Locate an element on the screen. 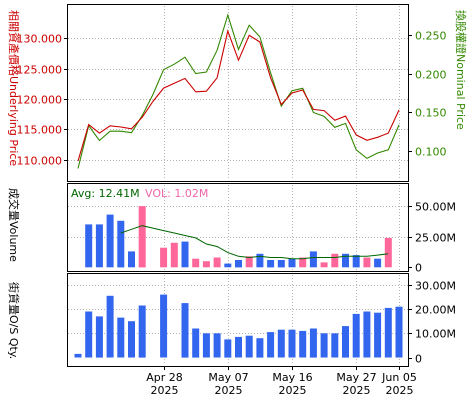 The width and height of the screenshot is (475, 404). x-tick-date-label: Jun 05 is located at coordinates (399, 377).